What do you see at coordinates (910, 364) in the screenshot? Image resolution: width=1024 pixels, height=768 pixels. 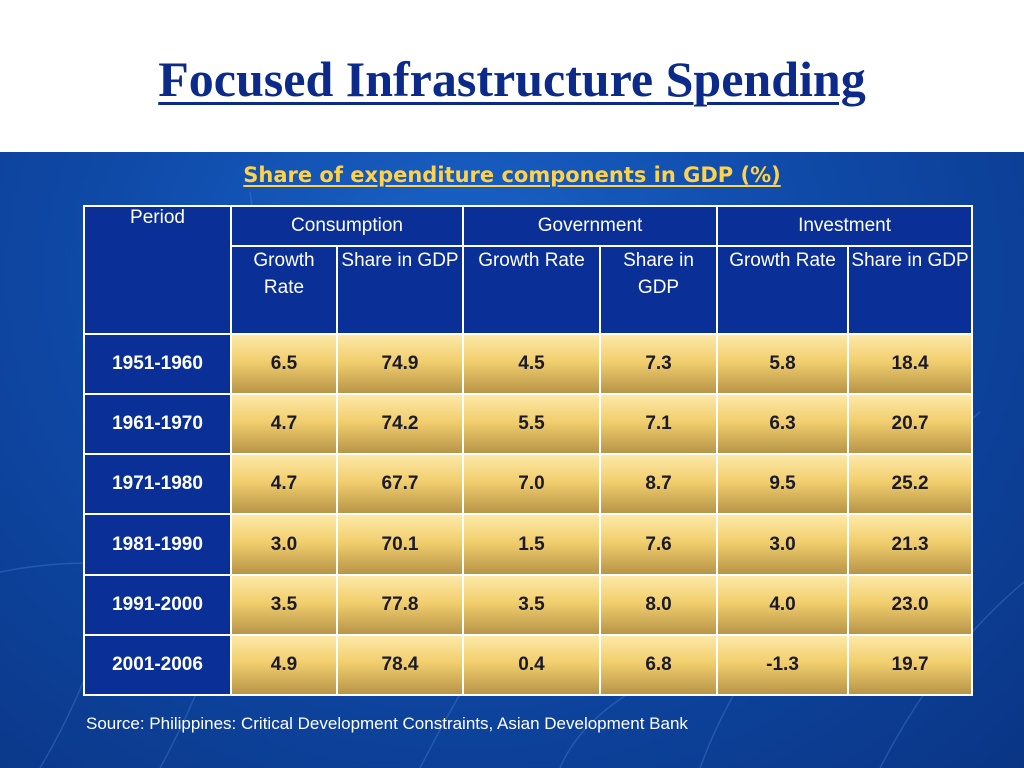 I see `value-cell: 18.4` at bounding box center [910, 364].